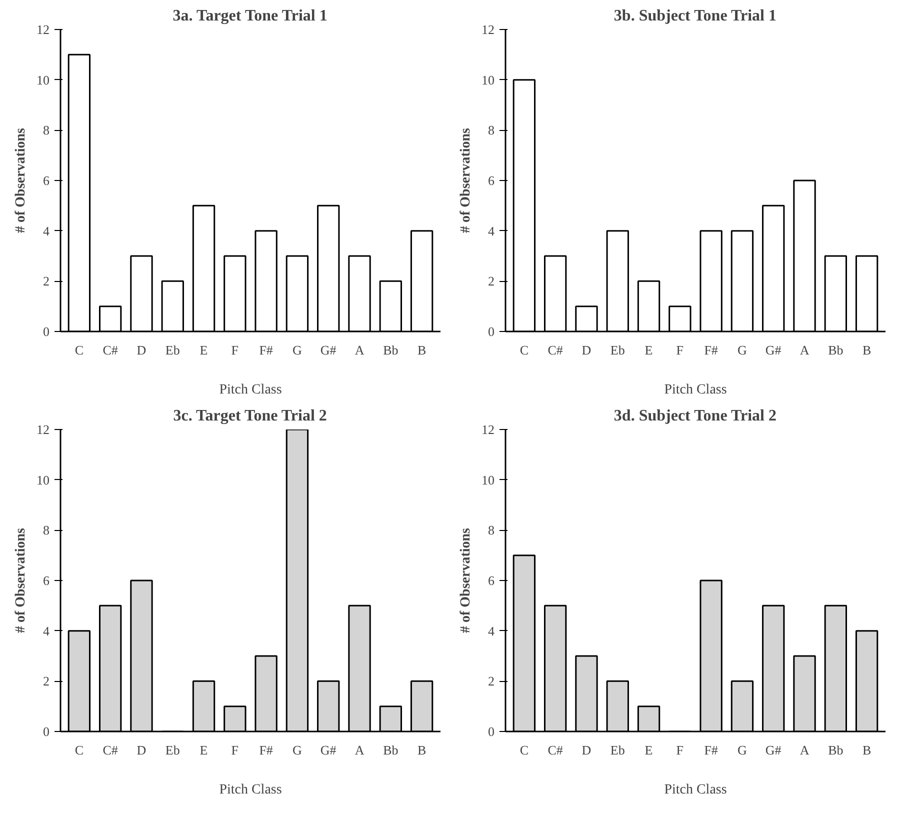  What do you see at coordinates (695, 416) in the screenshot?
I see `chart-title: 3d. Subject Tone Trial 2` at bounding box center [695, 416].